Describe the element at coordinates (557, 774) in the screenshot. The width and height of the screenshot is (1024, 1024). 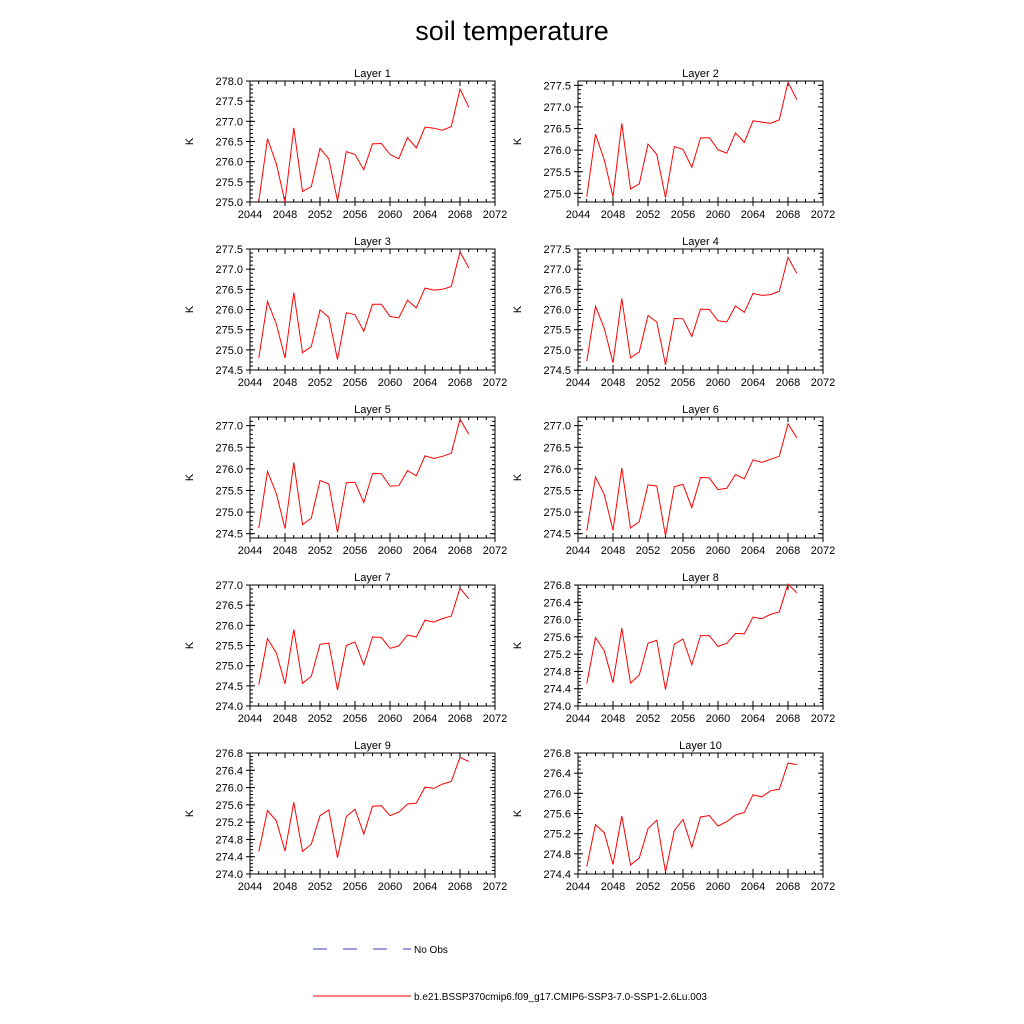
I see `y-tick-label: 276.4` at that location.